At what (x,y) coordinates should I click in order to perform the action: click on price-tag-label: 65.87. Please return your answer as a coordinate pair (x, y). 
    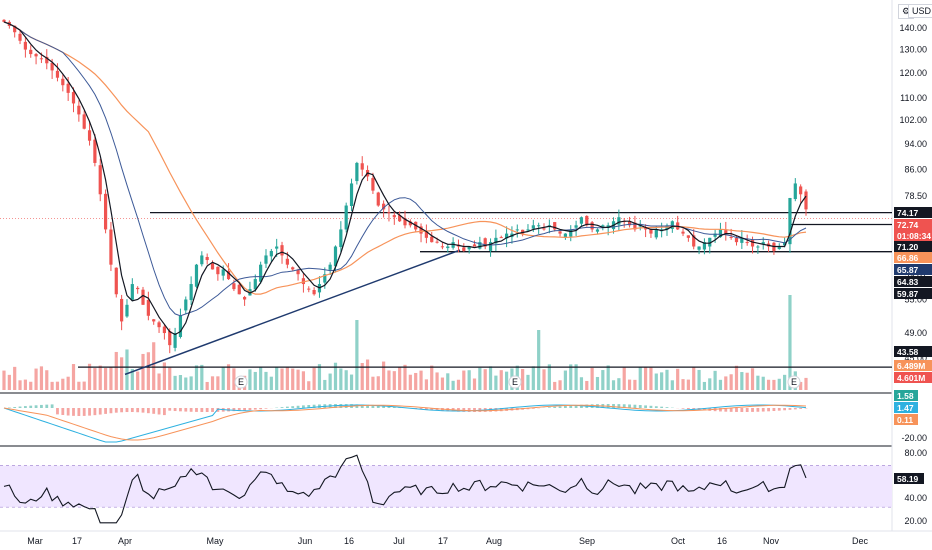
    Looking at the image, I should click on (908, 270).